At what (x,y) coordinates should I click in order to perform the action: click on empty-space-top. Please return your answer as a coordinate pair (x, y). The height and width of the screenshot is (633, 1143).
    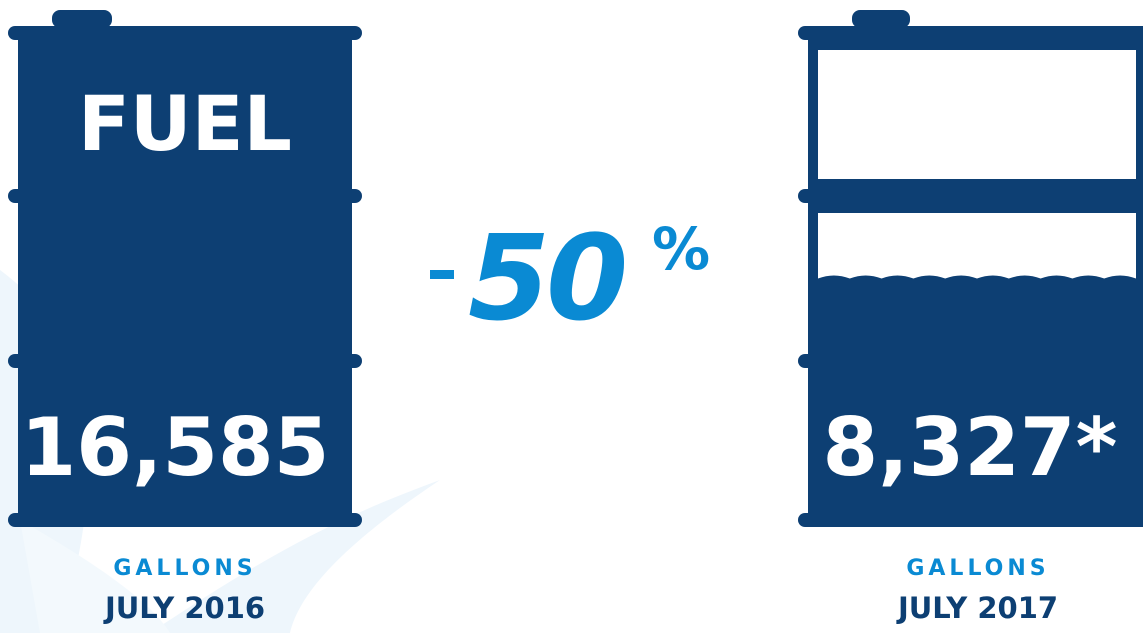
    Looking at the image, I should click on (977, 114).